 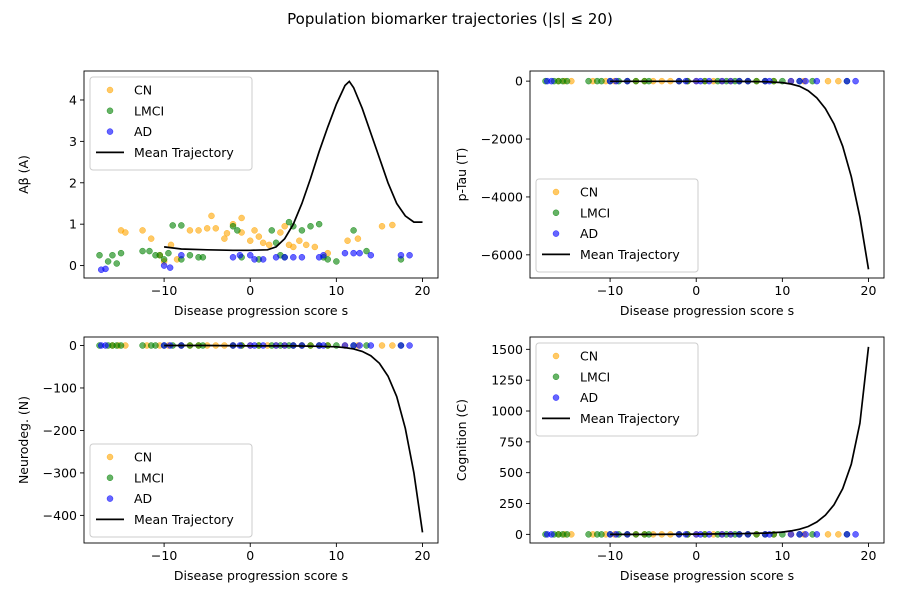 I want to click on mean-trajectory-line, so click(x=294, y=438).